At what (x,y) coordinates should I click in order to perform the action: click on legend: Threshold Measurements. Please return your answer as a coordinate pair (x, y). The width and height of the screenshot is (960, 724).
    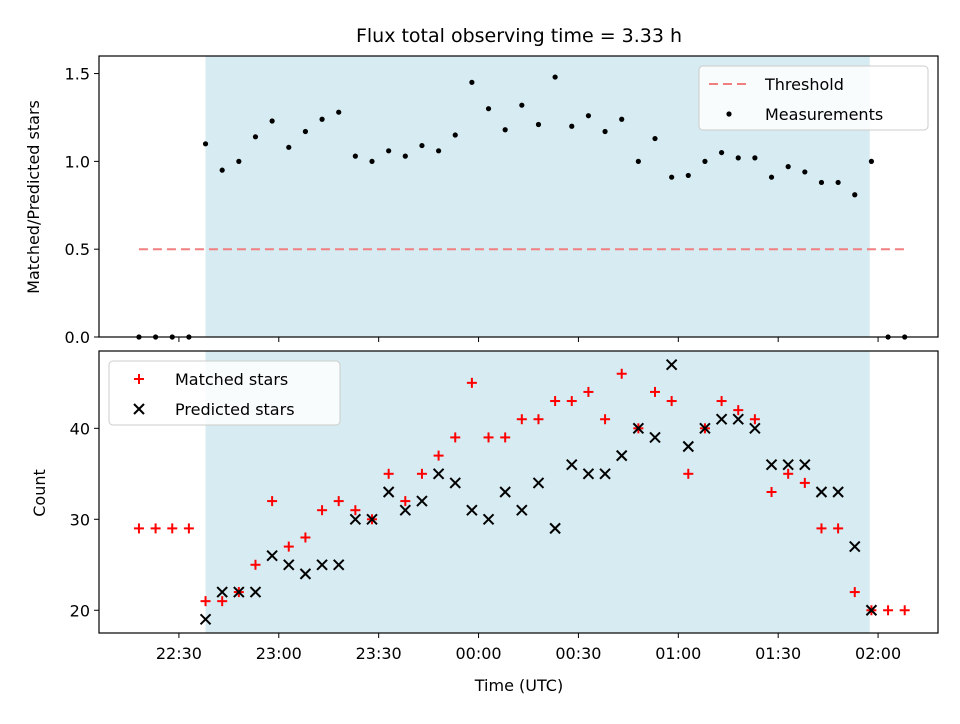
    Looking at the image, I should click on (813, 98).